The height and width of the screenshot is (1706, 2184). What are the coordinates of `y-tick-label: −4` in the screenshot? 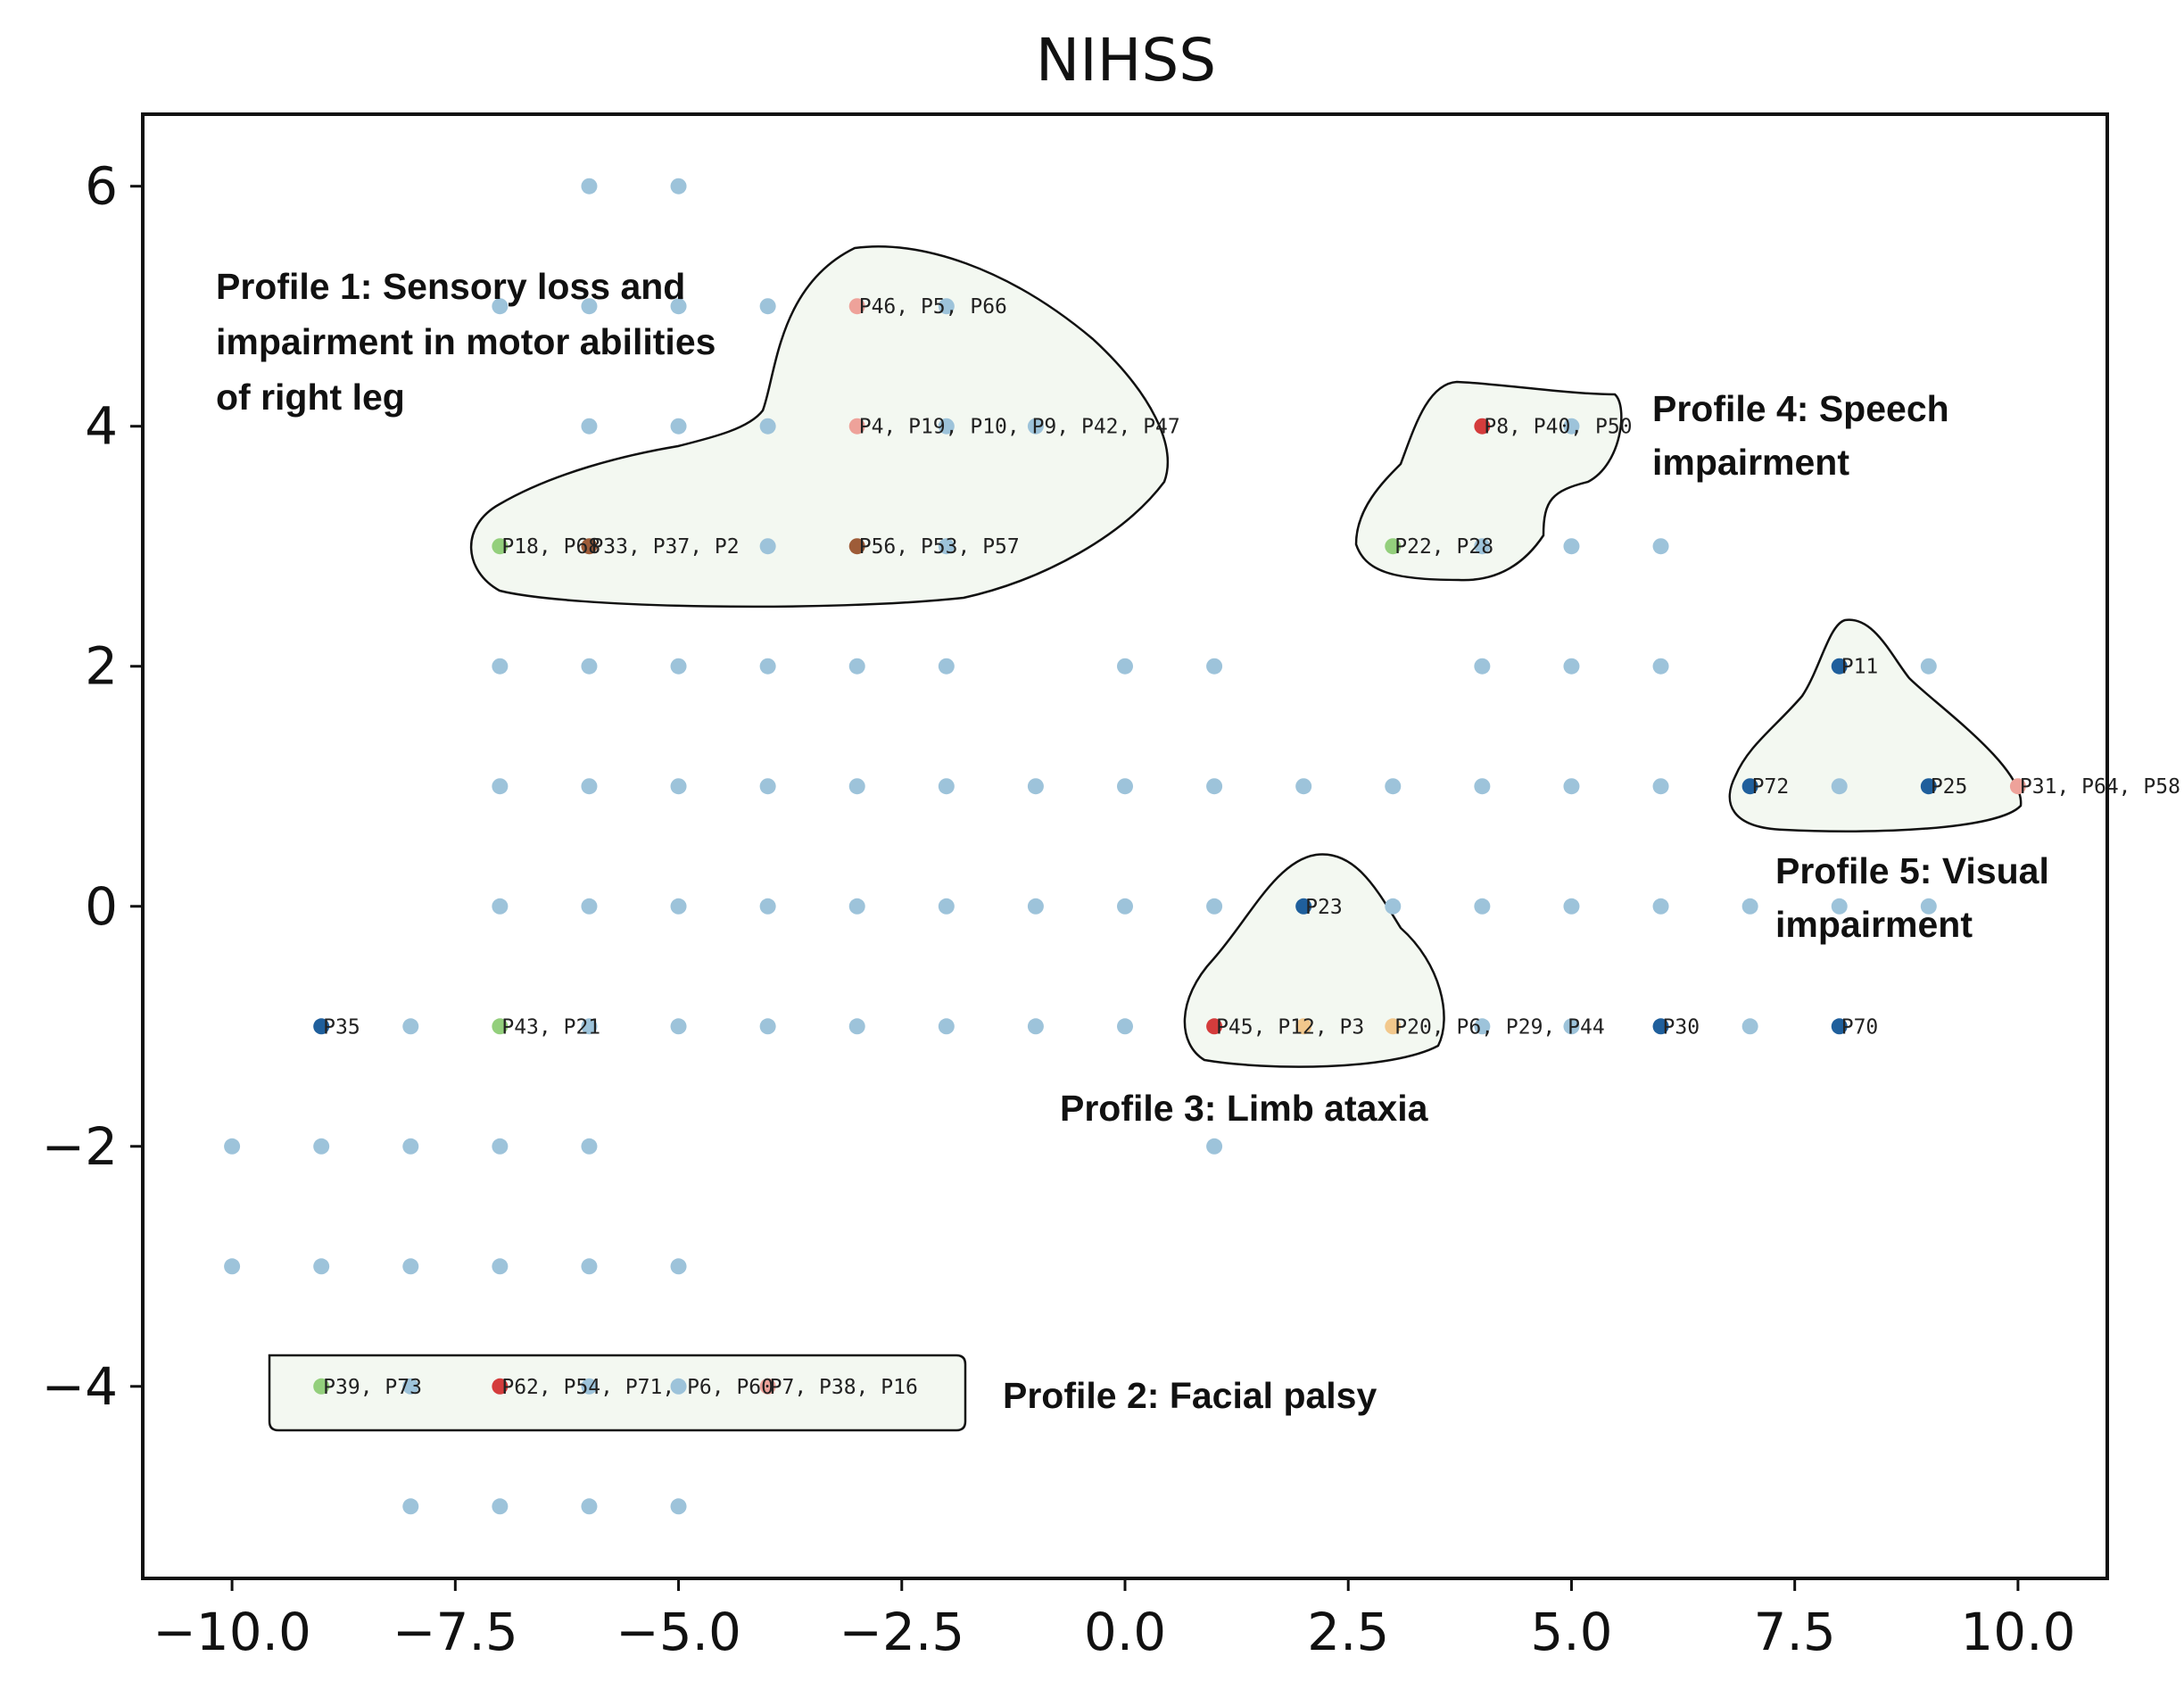 It's located at (80, 1386).